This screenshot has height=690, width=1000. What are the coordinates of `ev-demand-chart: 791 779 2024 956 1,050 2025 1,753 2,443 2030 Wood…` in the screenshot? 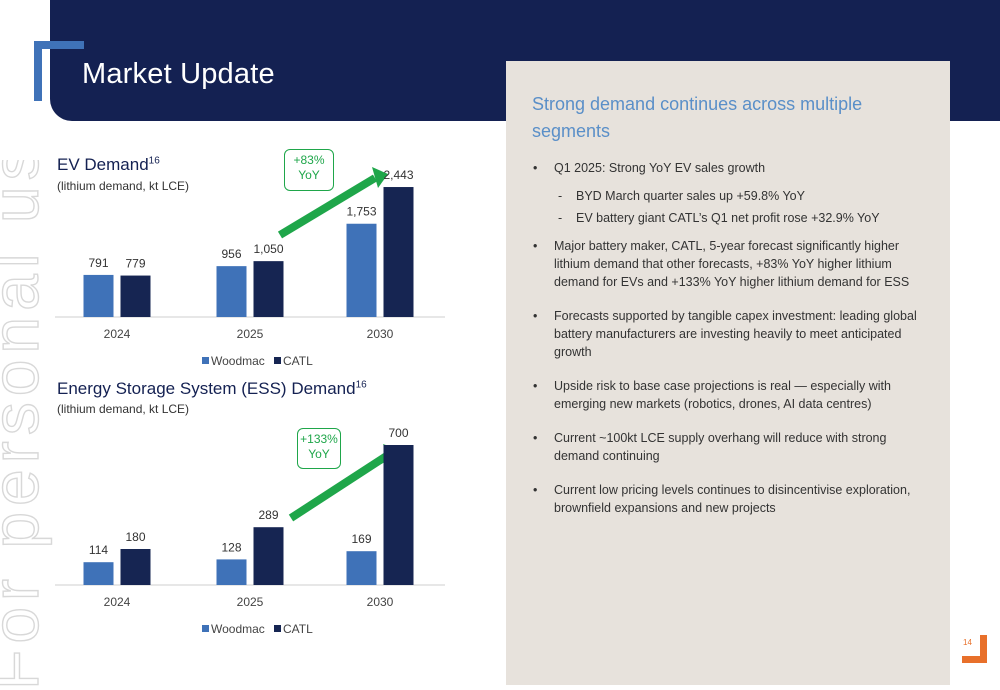 It's located at (250, 267).